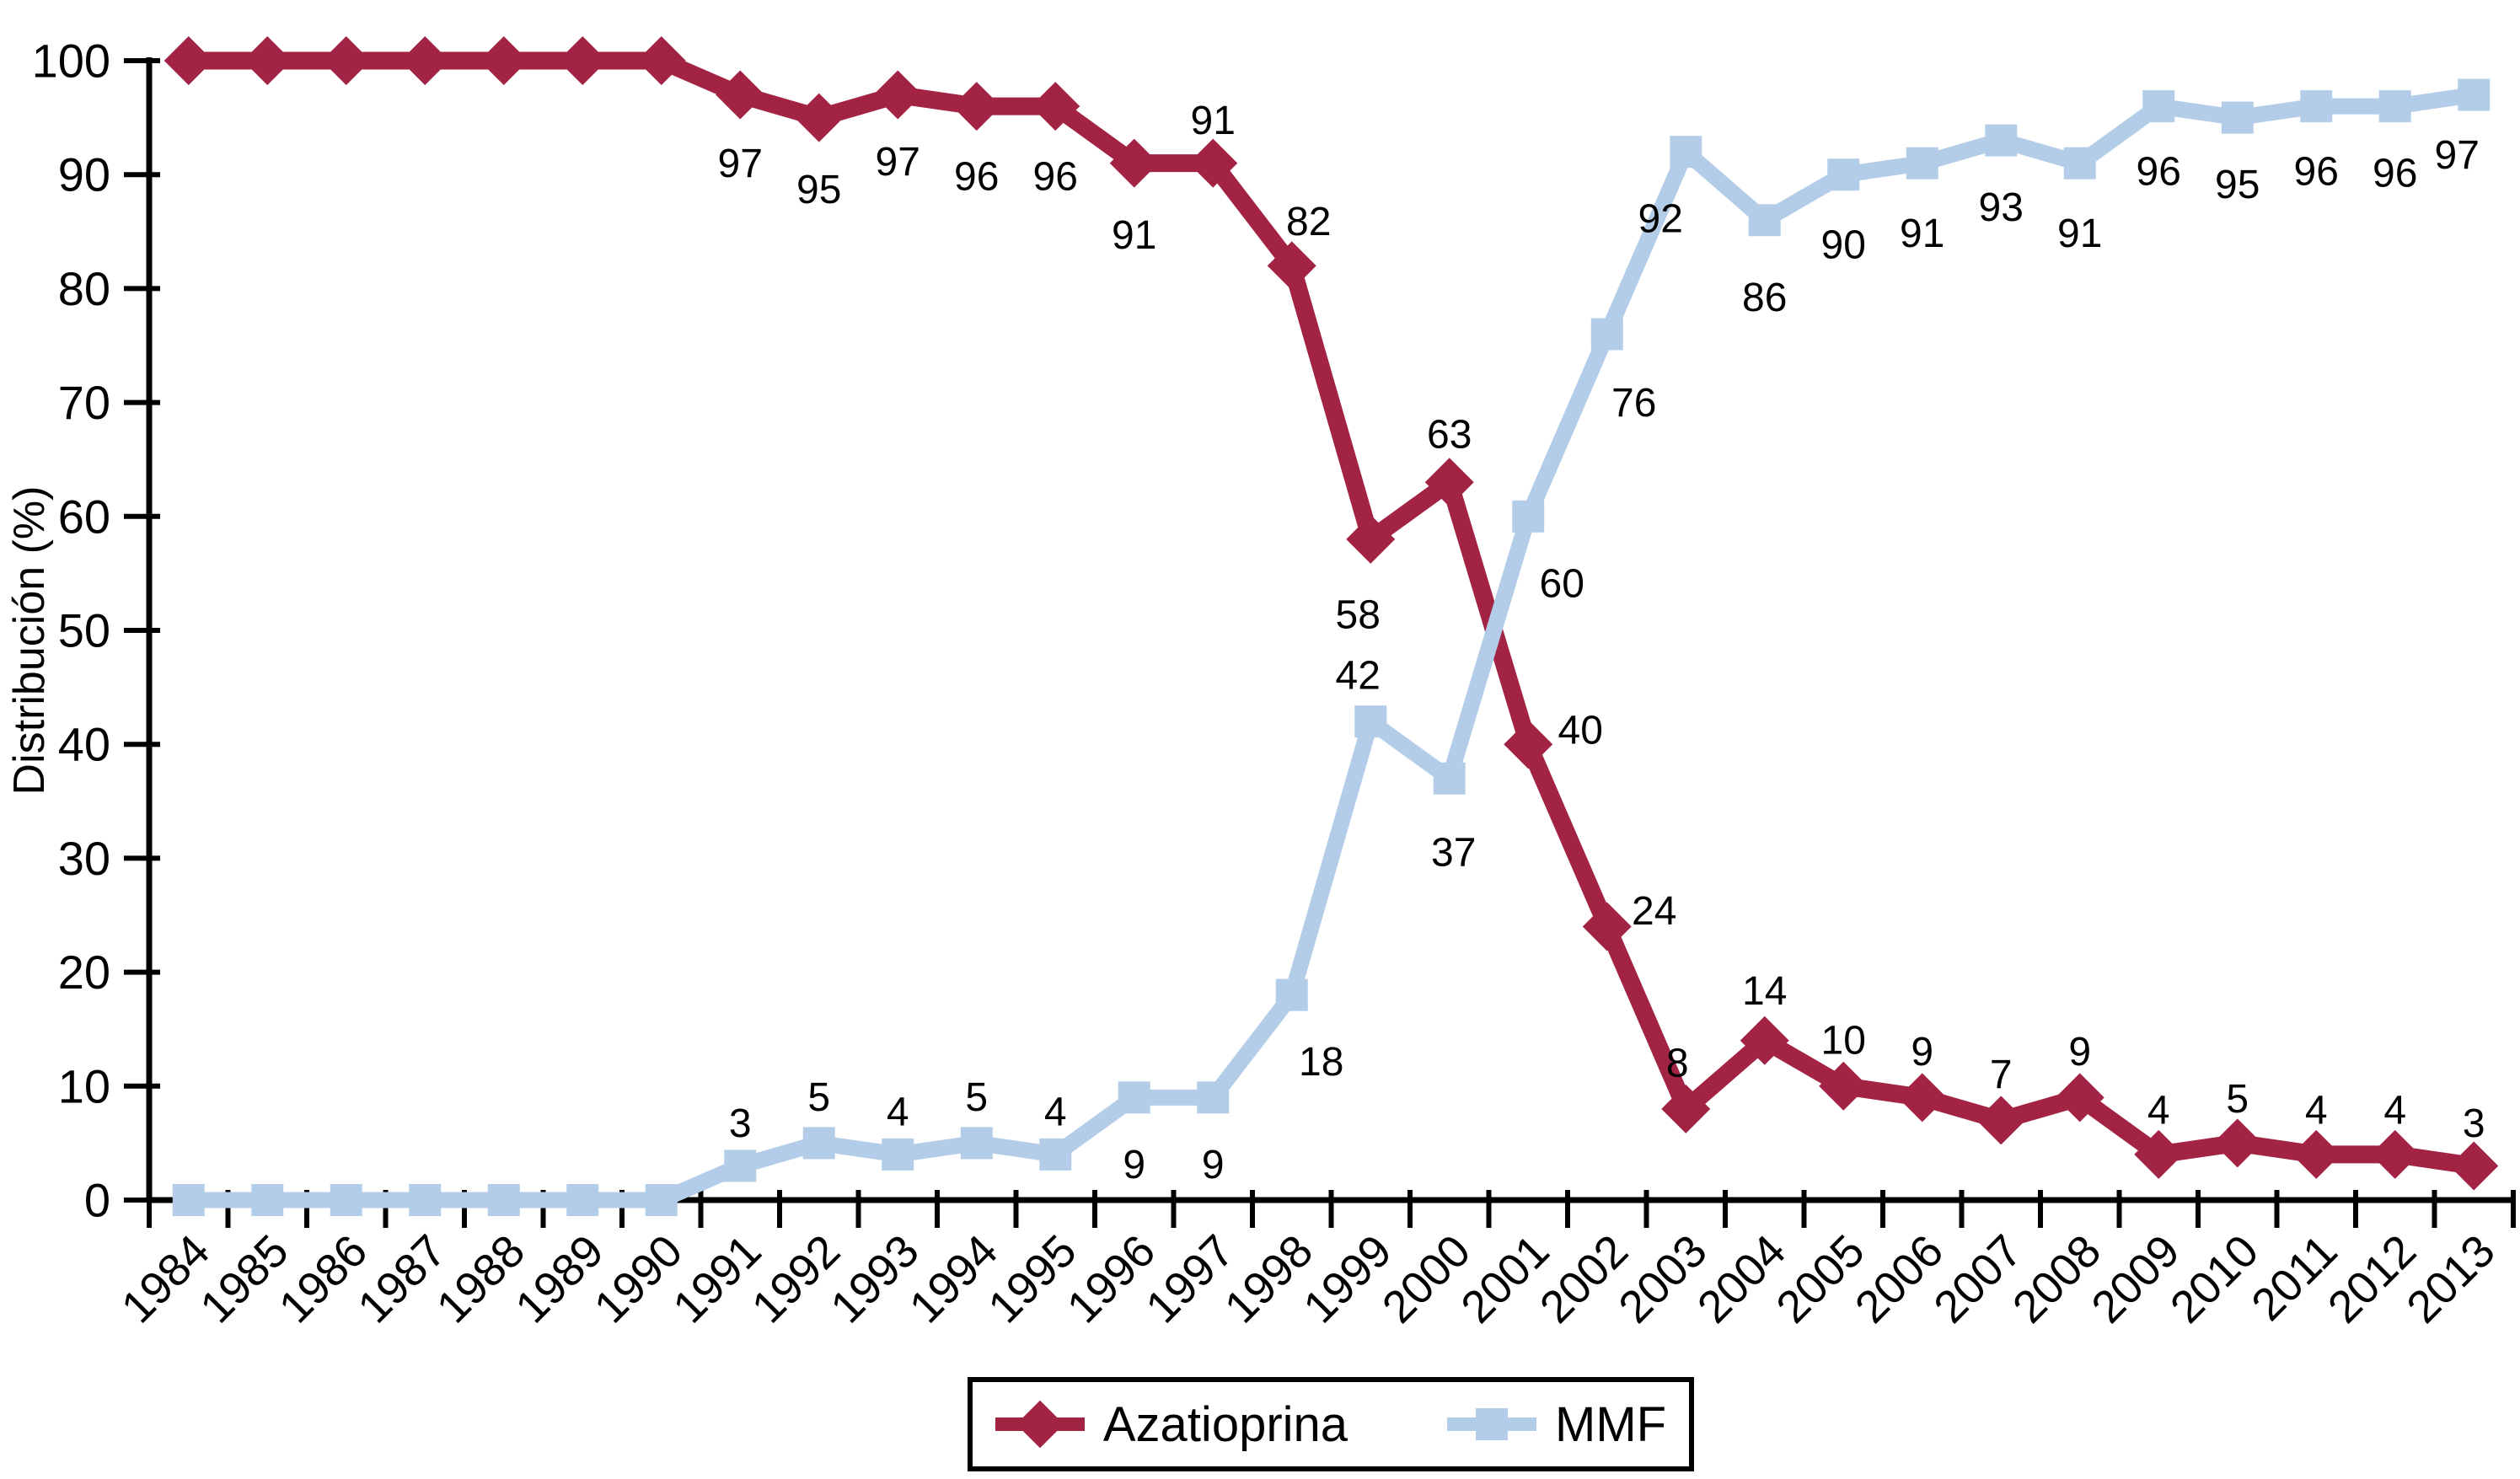 This screenshot has height=1479, width=2520. Describe the element at coordinates (1308, 222) in the screenshot. I see `data-label-azatioprina-1998: 82` at that location.